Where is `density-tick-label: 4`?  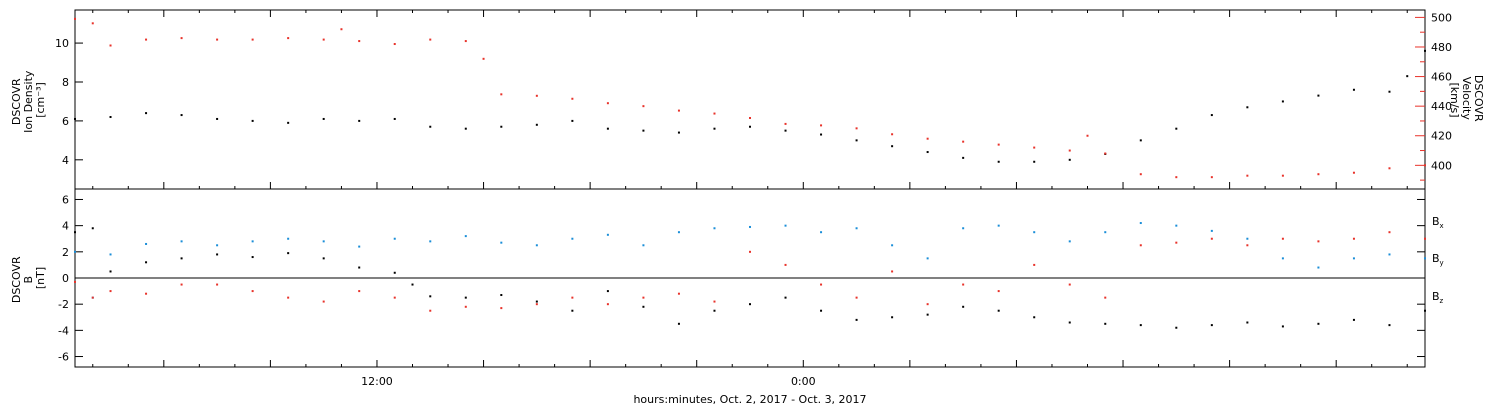
density-tick-label: 4 is located at coordinates (65, 160).